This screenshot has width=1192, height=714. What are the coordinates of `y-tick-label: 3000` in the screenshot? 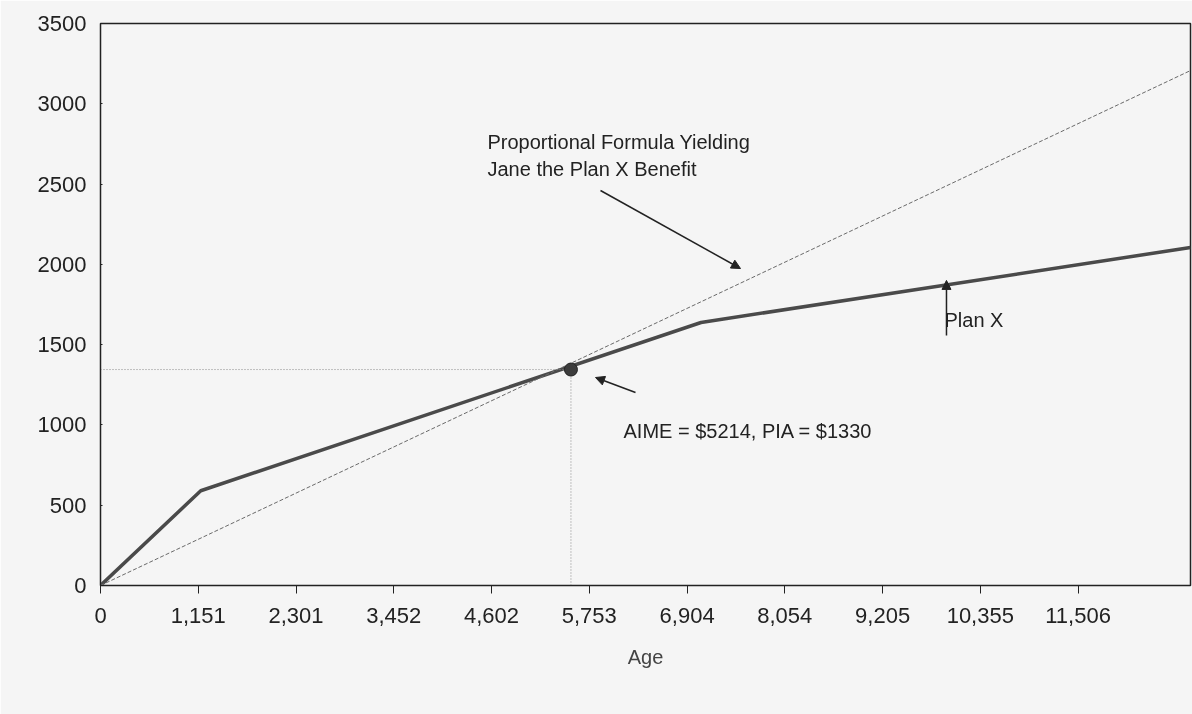 It's located at (62, 104).